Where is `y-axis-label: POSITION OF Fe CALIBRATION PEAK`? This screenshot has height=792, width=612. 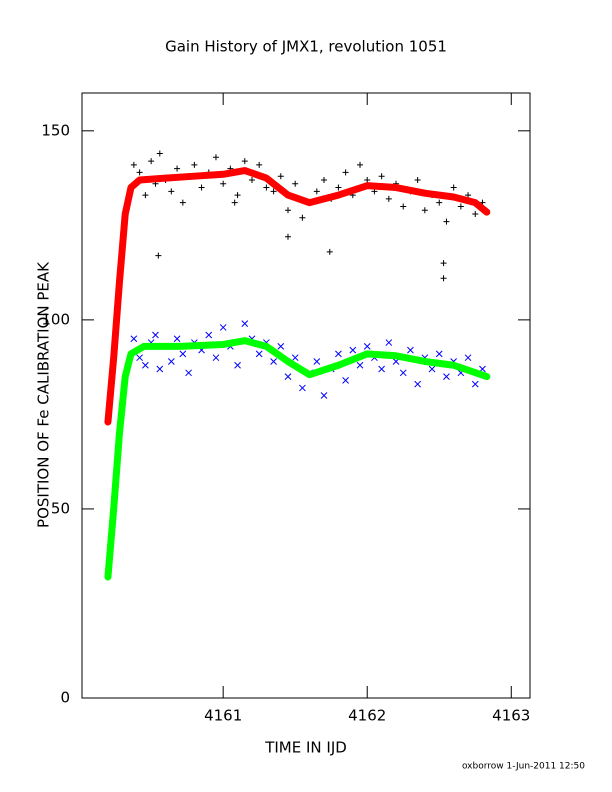
y-axis-label: POSITION OF Fe CALIBRATION PEAK is located at coordinates (44, 394).